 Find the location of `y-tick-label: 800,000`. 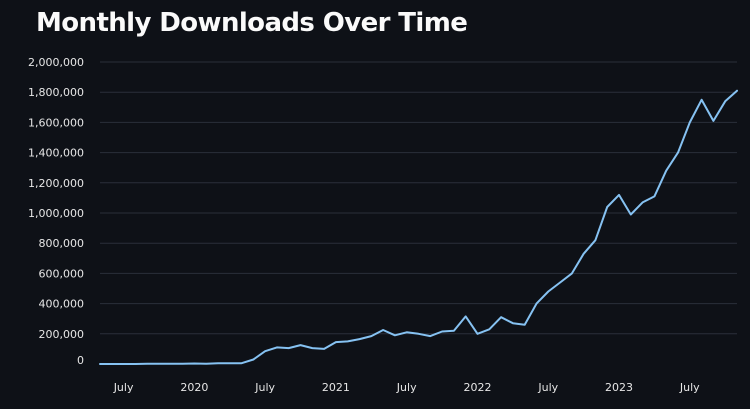

y-tick-label: 800,000 is located at coordinates (62, 243).